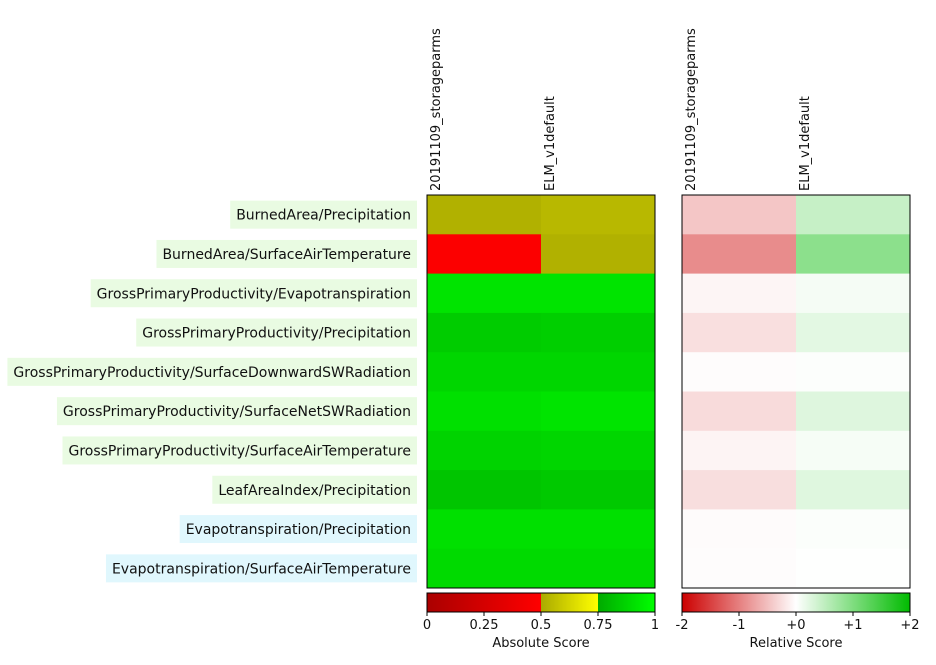 The width and height of the screenshot is (936, 665). I want to click on relative-colorbar-tick-2: +0, so click(795, 625).